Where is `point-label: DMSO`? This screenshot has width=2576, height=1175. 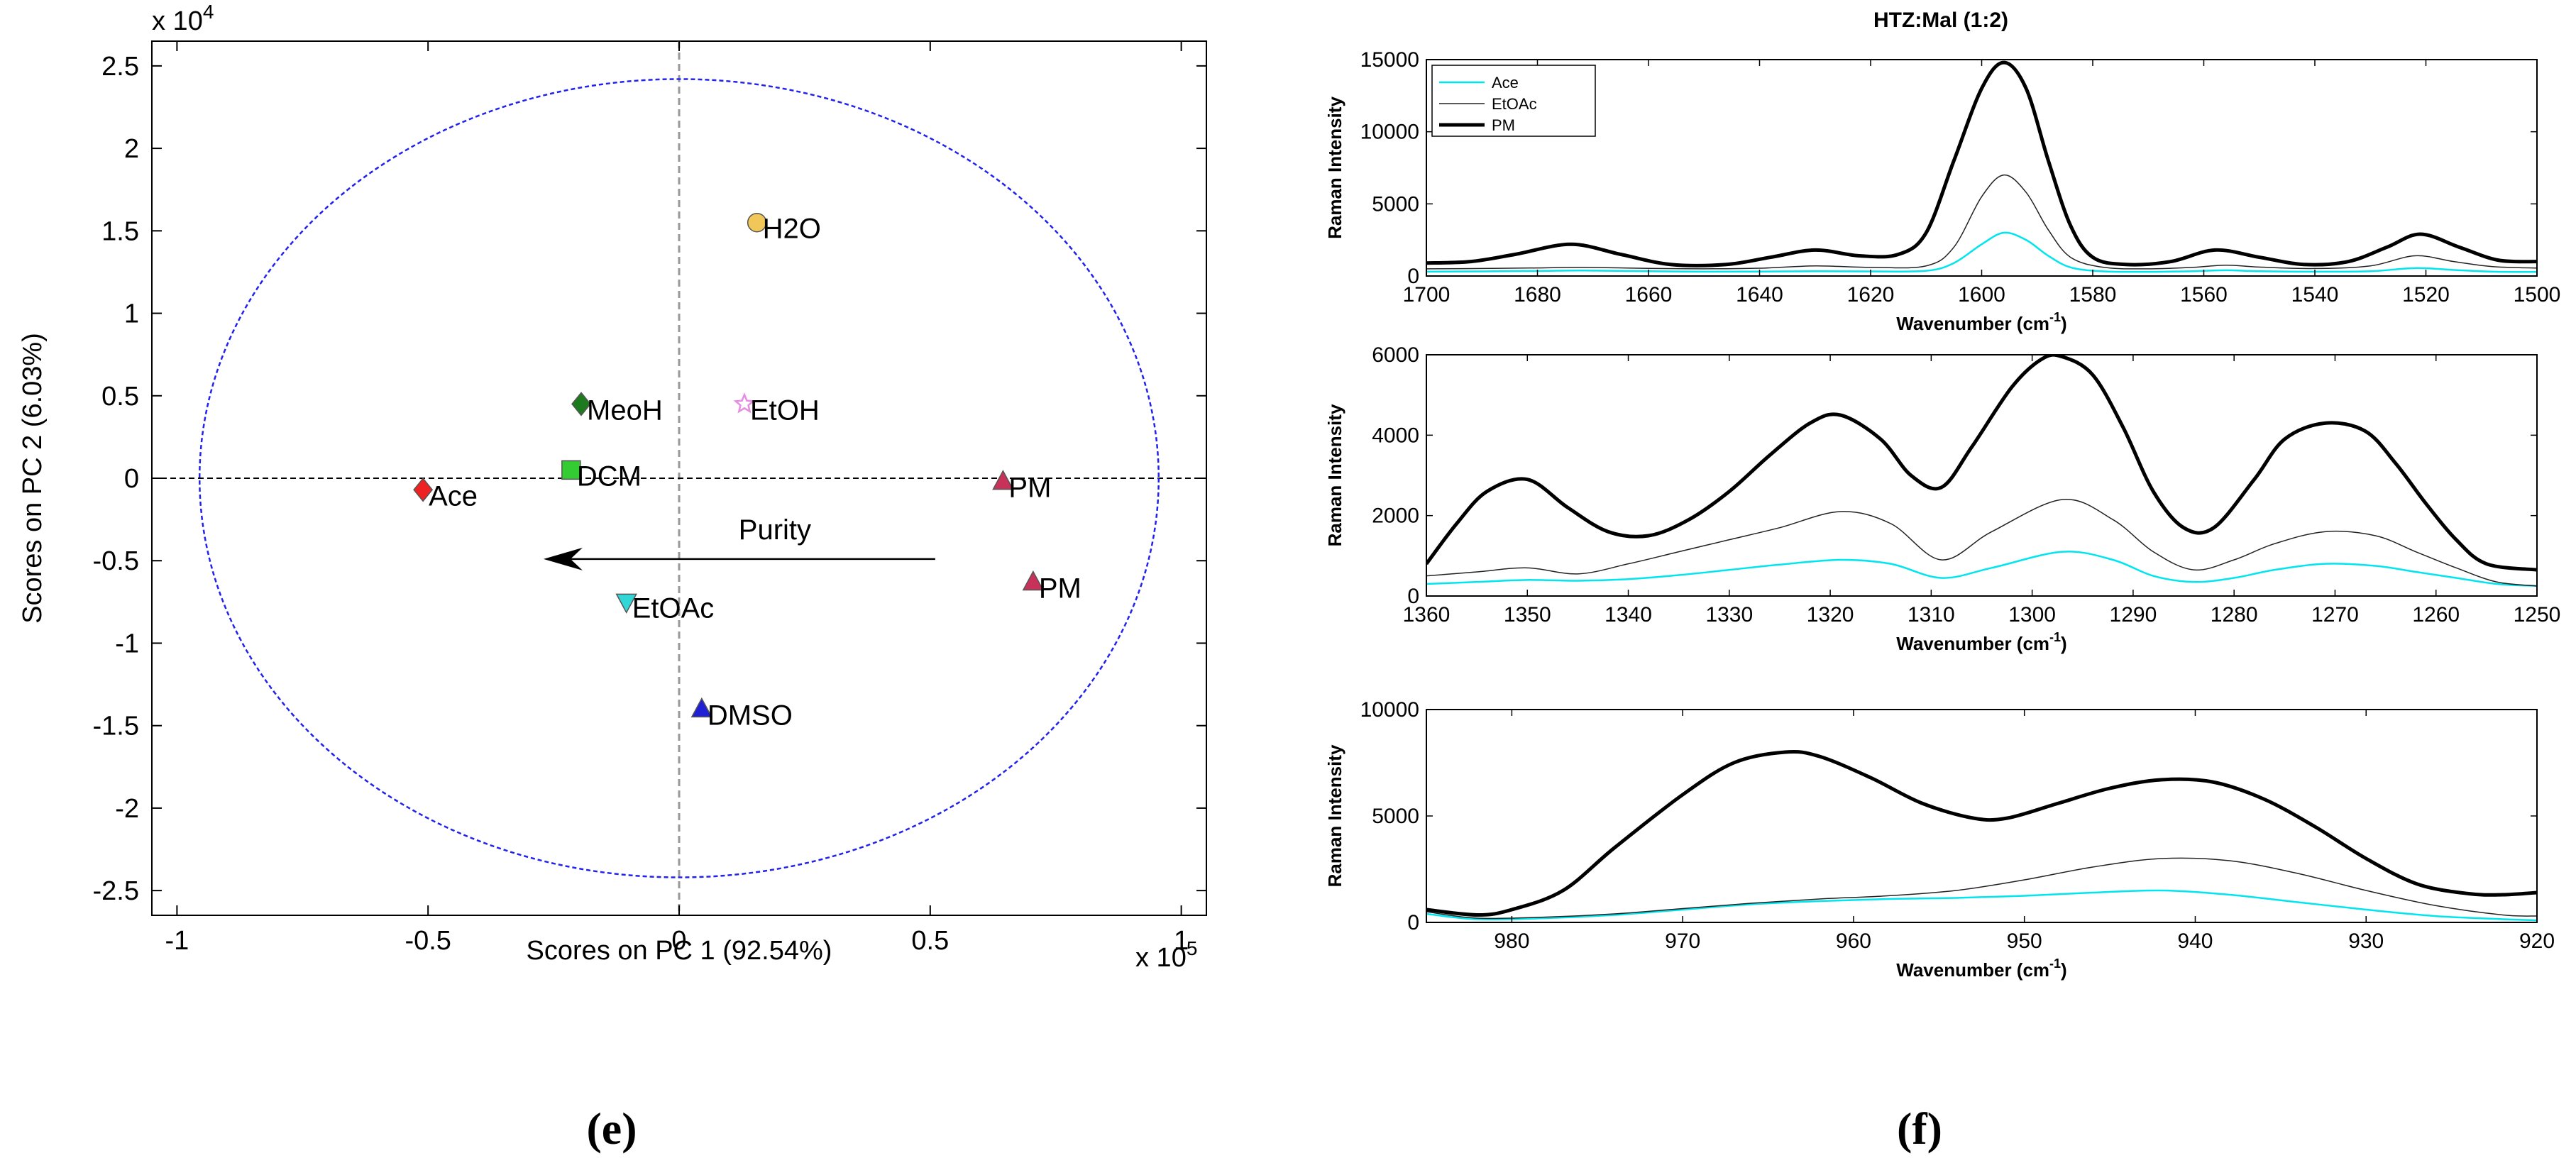
point-label: DMSO is located at coordinates (750, 715).